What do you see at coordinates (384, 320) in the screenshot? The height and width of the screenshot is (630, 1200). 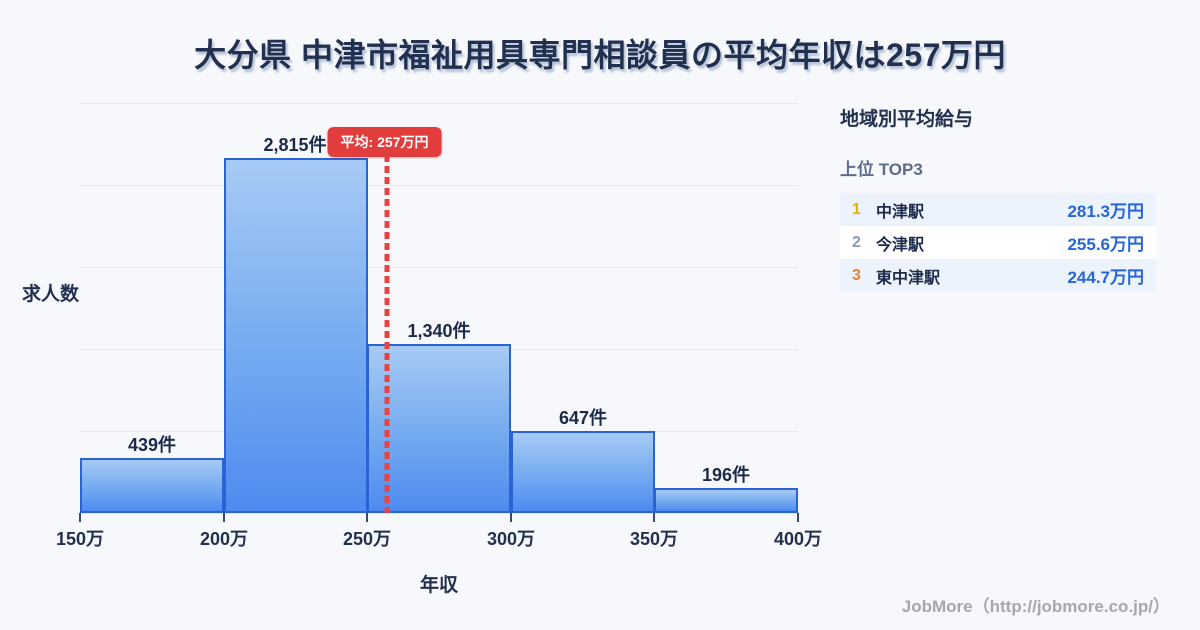 I see `average-line: 平均: 257万円` at bounding box center [384, 320].